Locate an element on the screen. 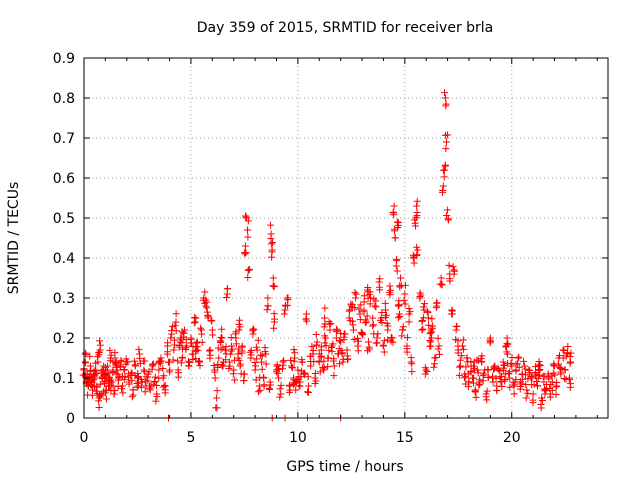 The height and width of the screenshot is (480, 640). y-tick-label: 0.4 is located at coordinates (64, 259).